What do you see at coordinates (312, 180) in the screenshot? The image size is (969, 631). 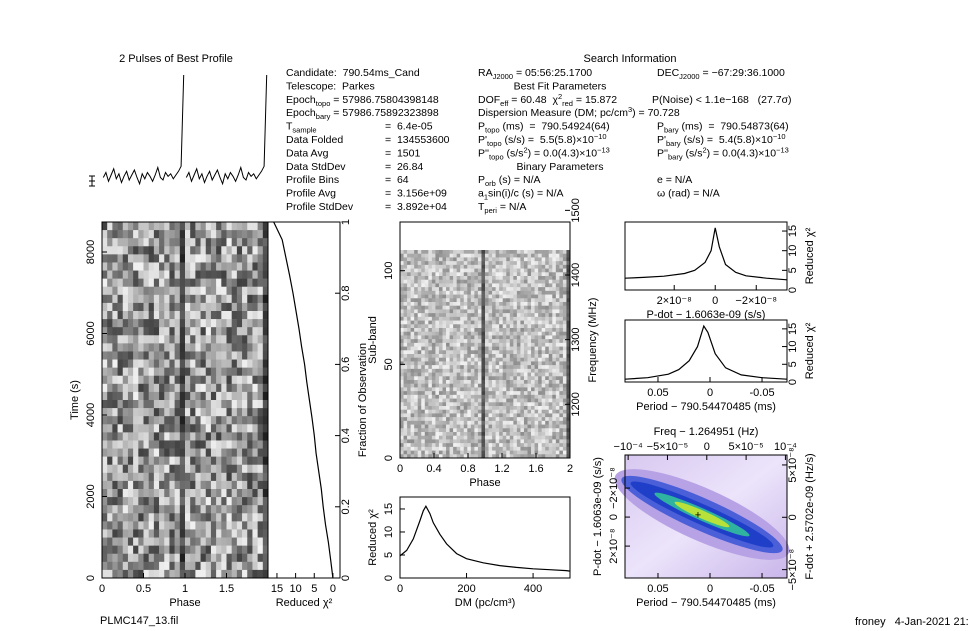 I see `info-line: Profile Bins` at bounding box center [312, 180].